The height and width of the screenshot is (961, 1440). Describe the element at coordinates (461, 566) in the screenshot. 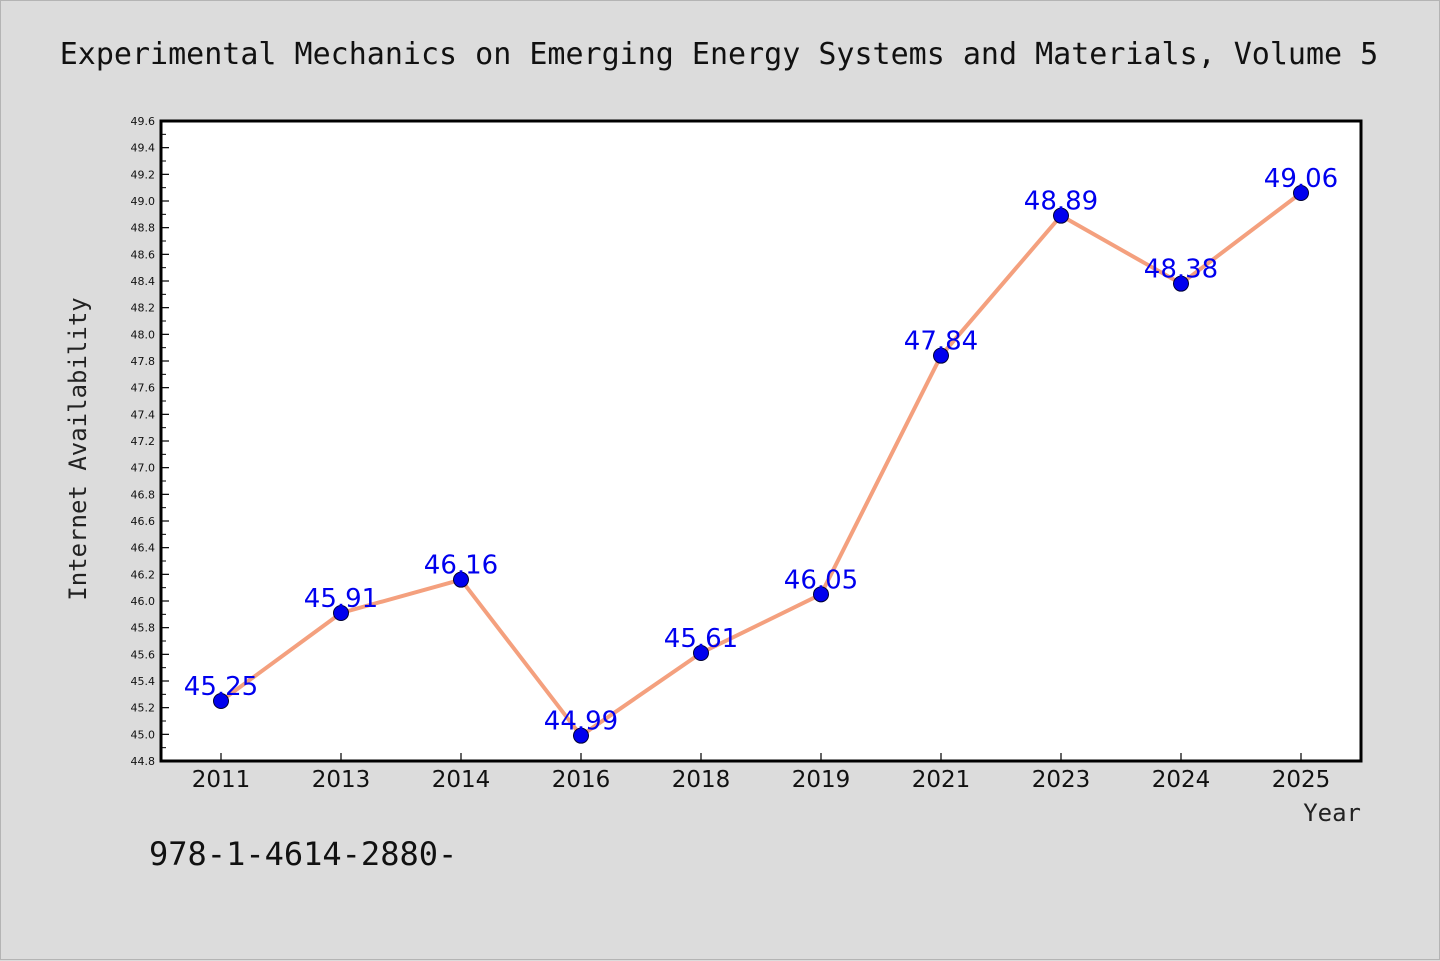

I see `data-label: 46.16` at that location.